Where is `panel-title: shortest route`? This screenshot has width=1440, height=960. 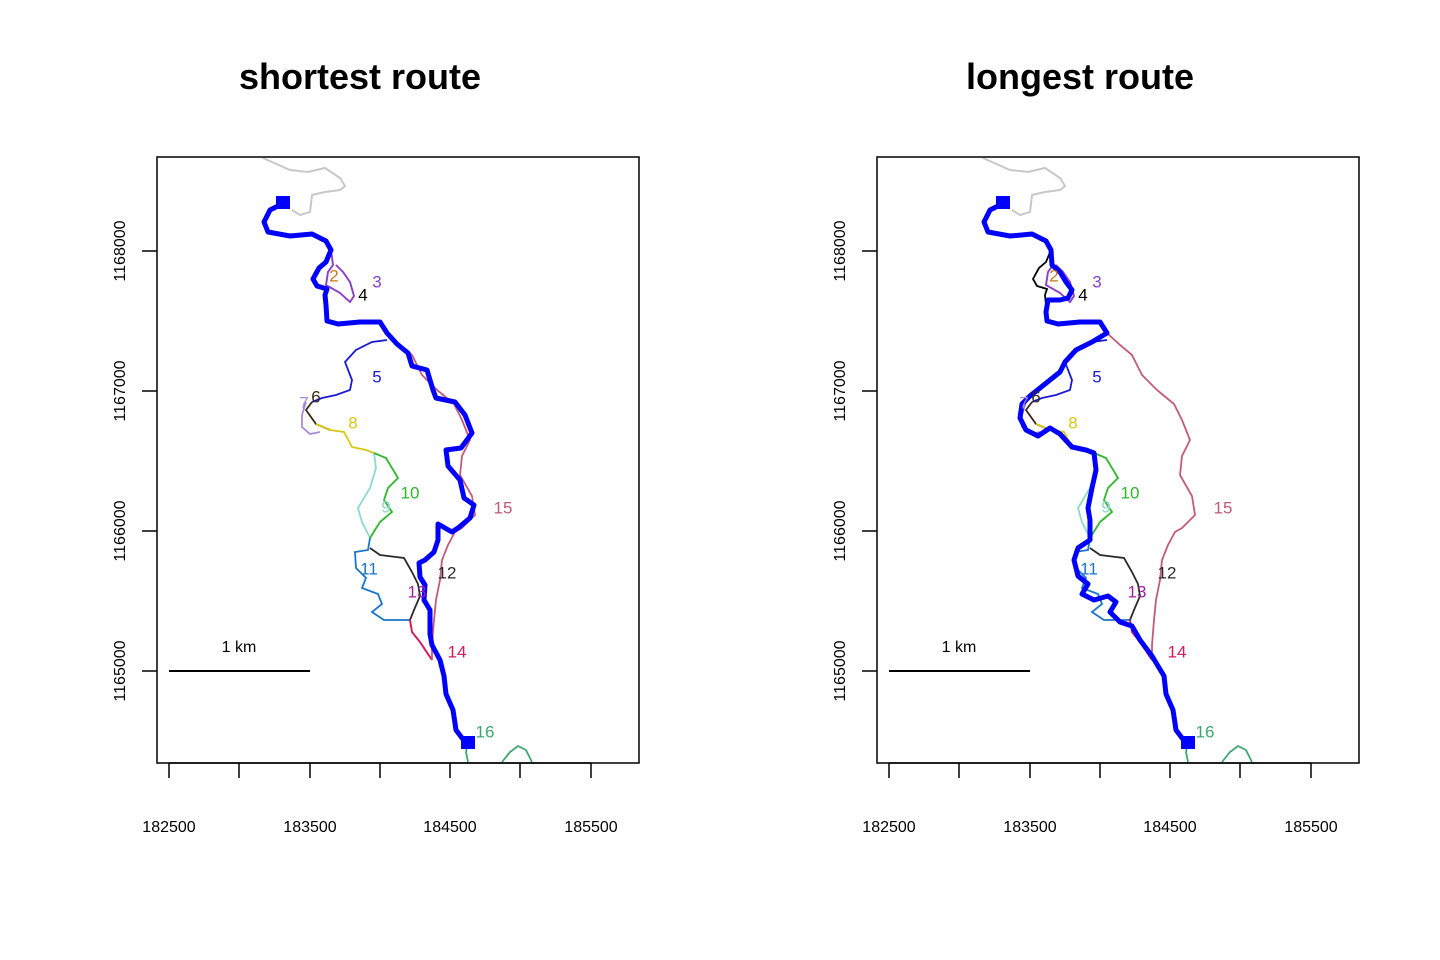 panel-title: shortest route is located at coordinates (360, 76).